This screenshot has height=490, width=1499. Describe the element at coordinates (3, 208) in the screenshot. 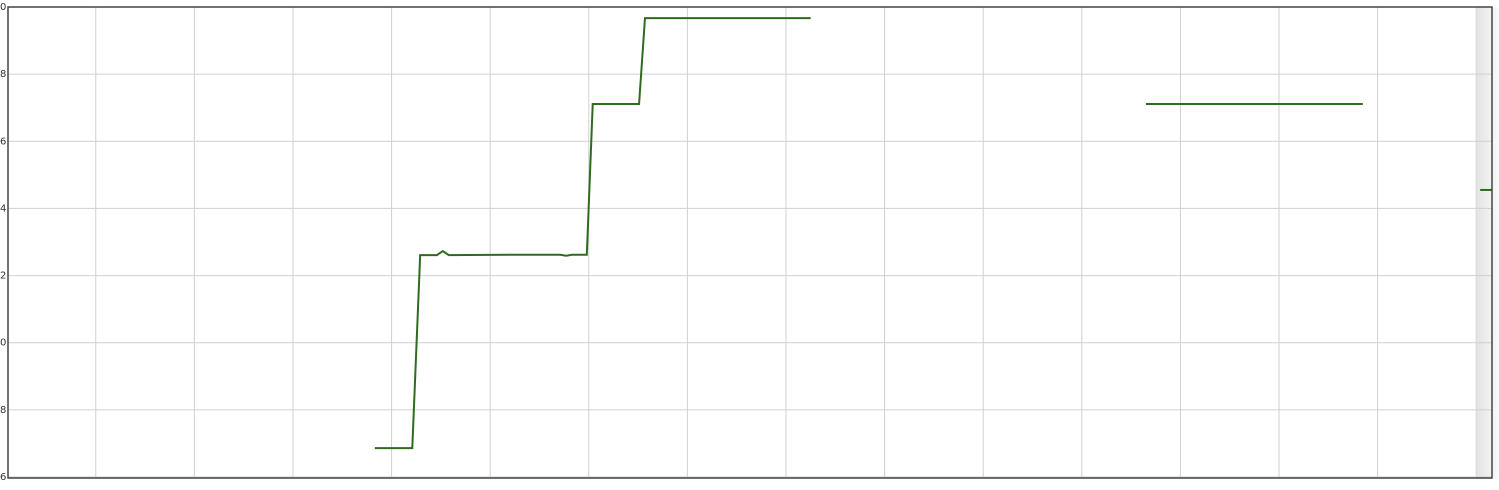

I see `y-tick-label: 4` at that location.